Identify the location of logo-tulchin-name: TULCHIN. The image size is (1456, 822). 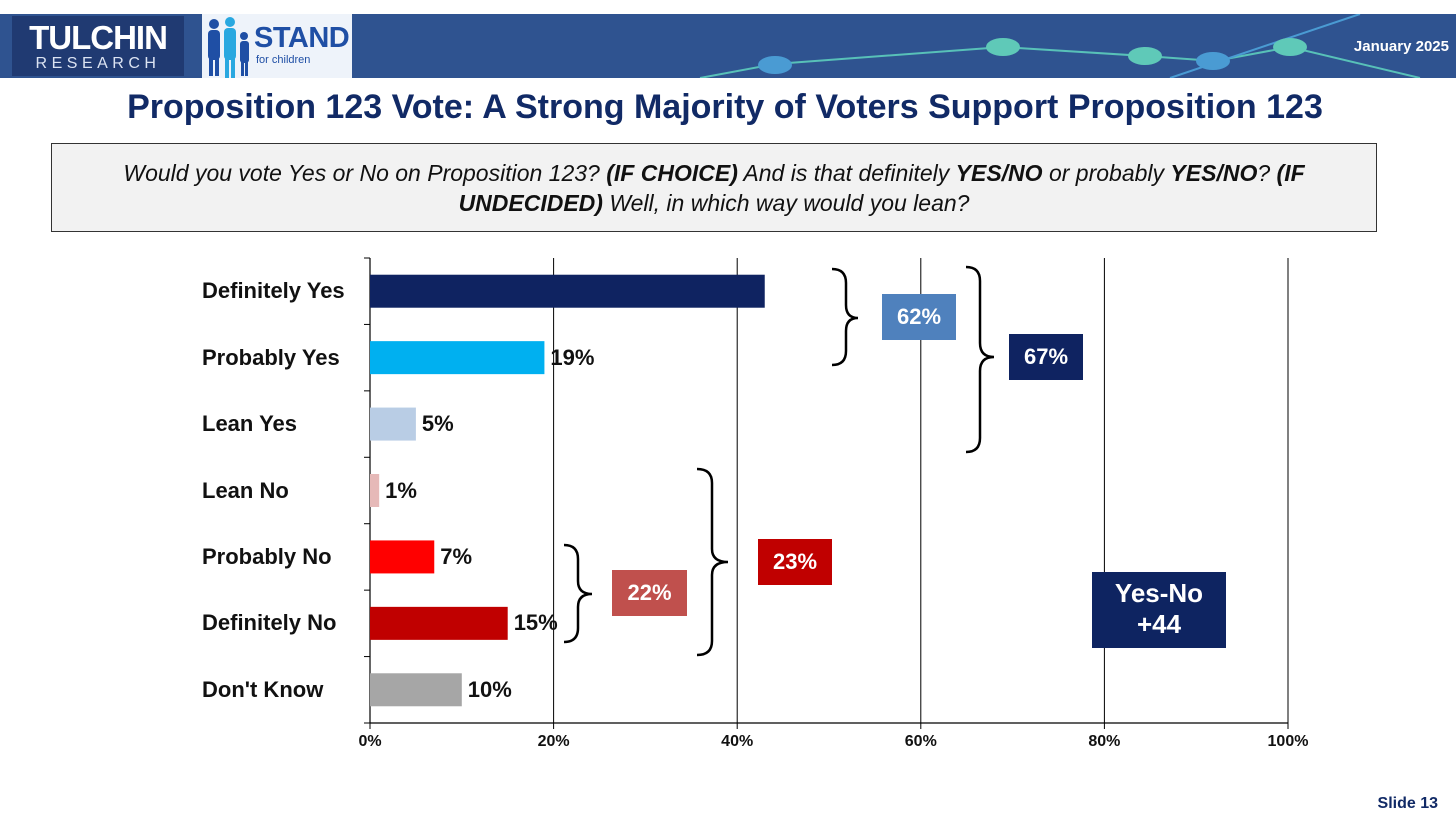
(98, 37).